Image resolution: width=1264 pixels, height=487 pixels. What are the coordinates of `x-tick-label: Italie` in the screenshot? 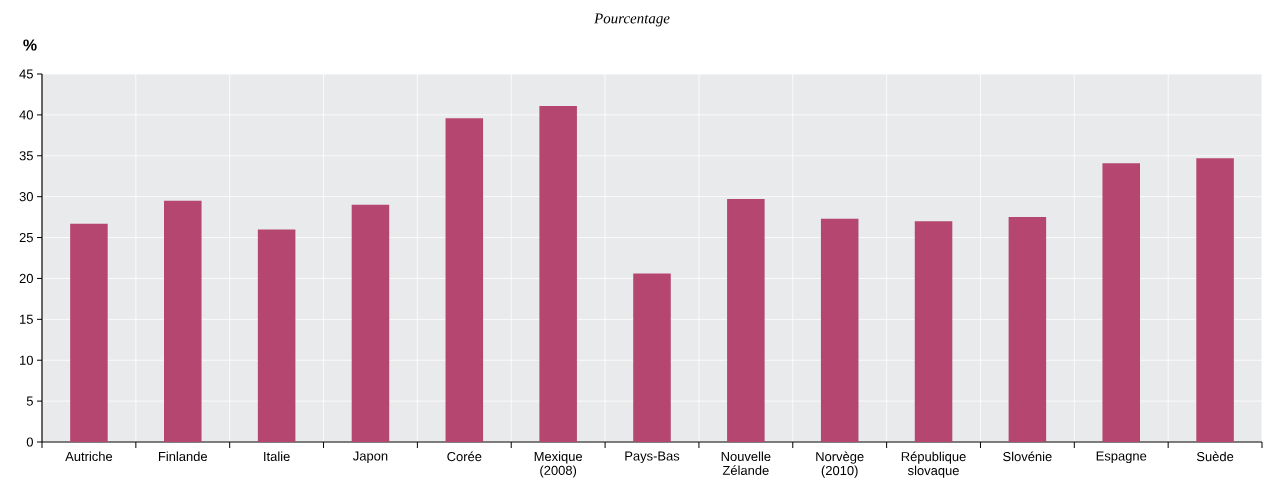 It's located at (277, 456).